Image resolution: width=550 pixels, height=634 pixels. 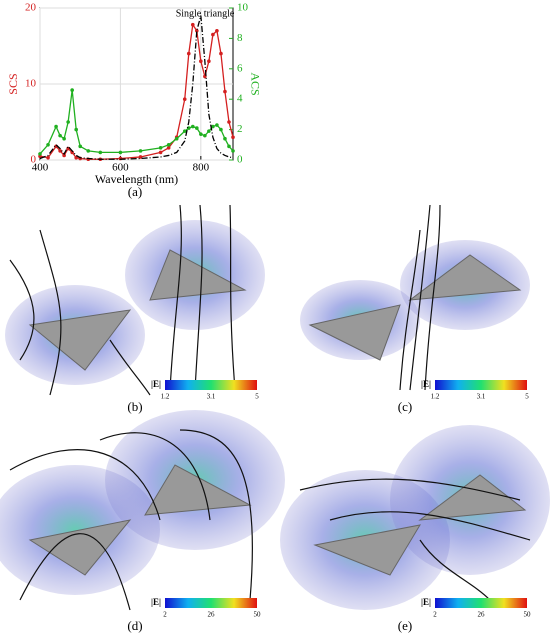 I want to click on y2-tick-label: 2, so click(x=240, y=129).